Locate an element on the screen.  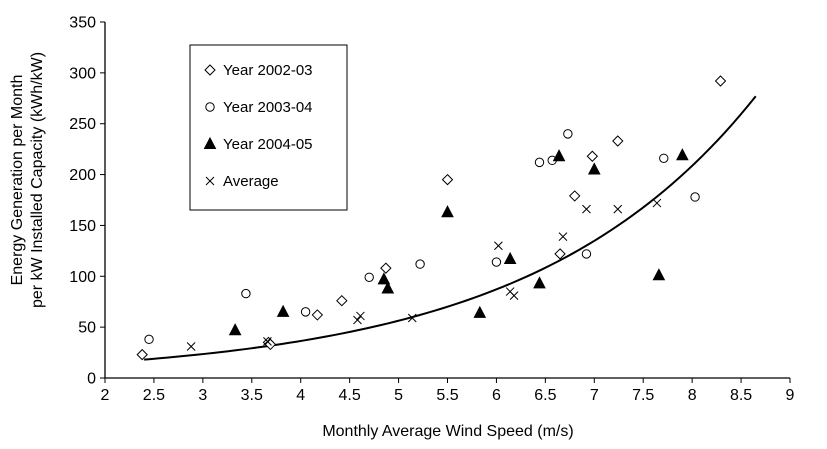
y-tick-label: 300 is located at coordinates (82, 73).